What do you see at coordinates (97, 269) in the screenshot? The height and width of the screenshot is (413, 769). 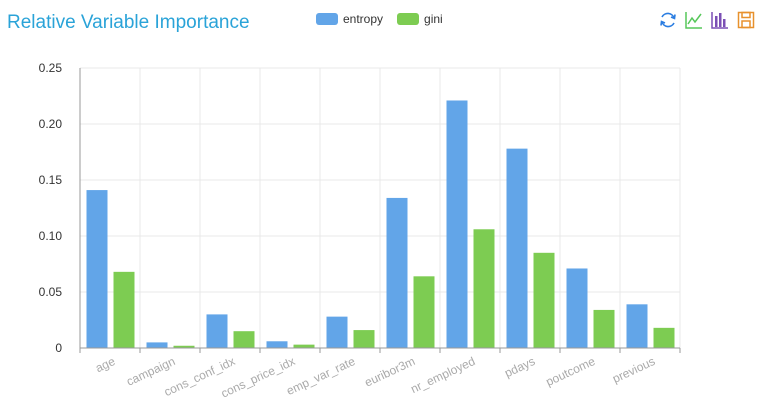 I see `bar-entropy-age` at bounding box center [97, 269].